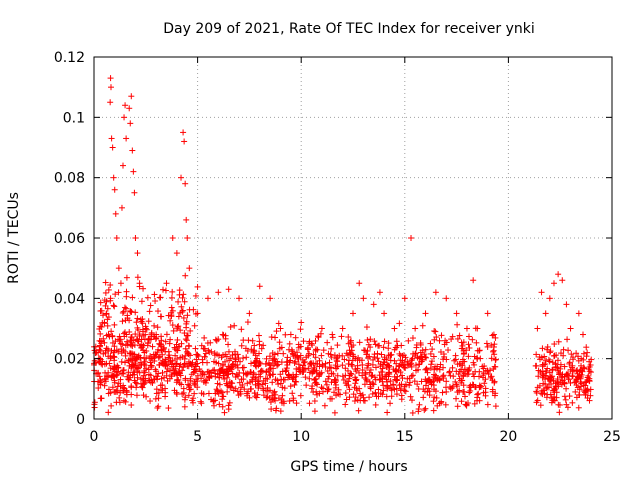  What do you see at coordinates (69, 299) in the screenshot?
I see `y-tick-label: 0.04` at bounding box center [69, 299].